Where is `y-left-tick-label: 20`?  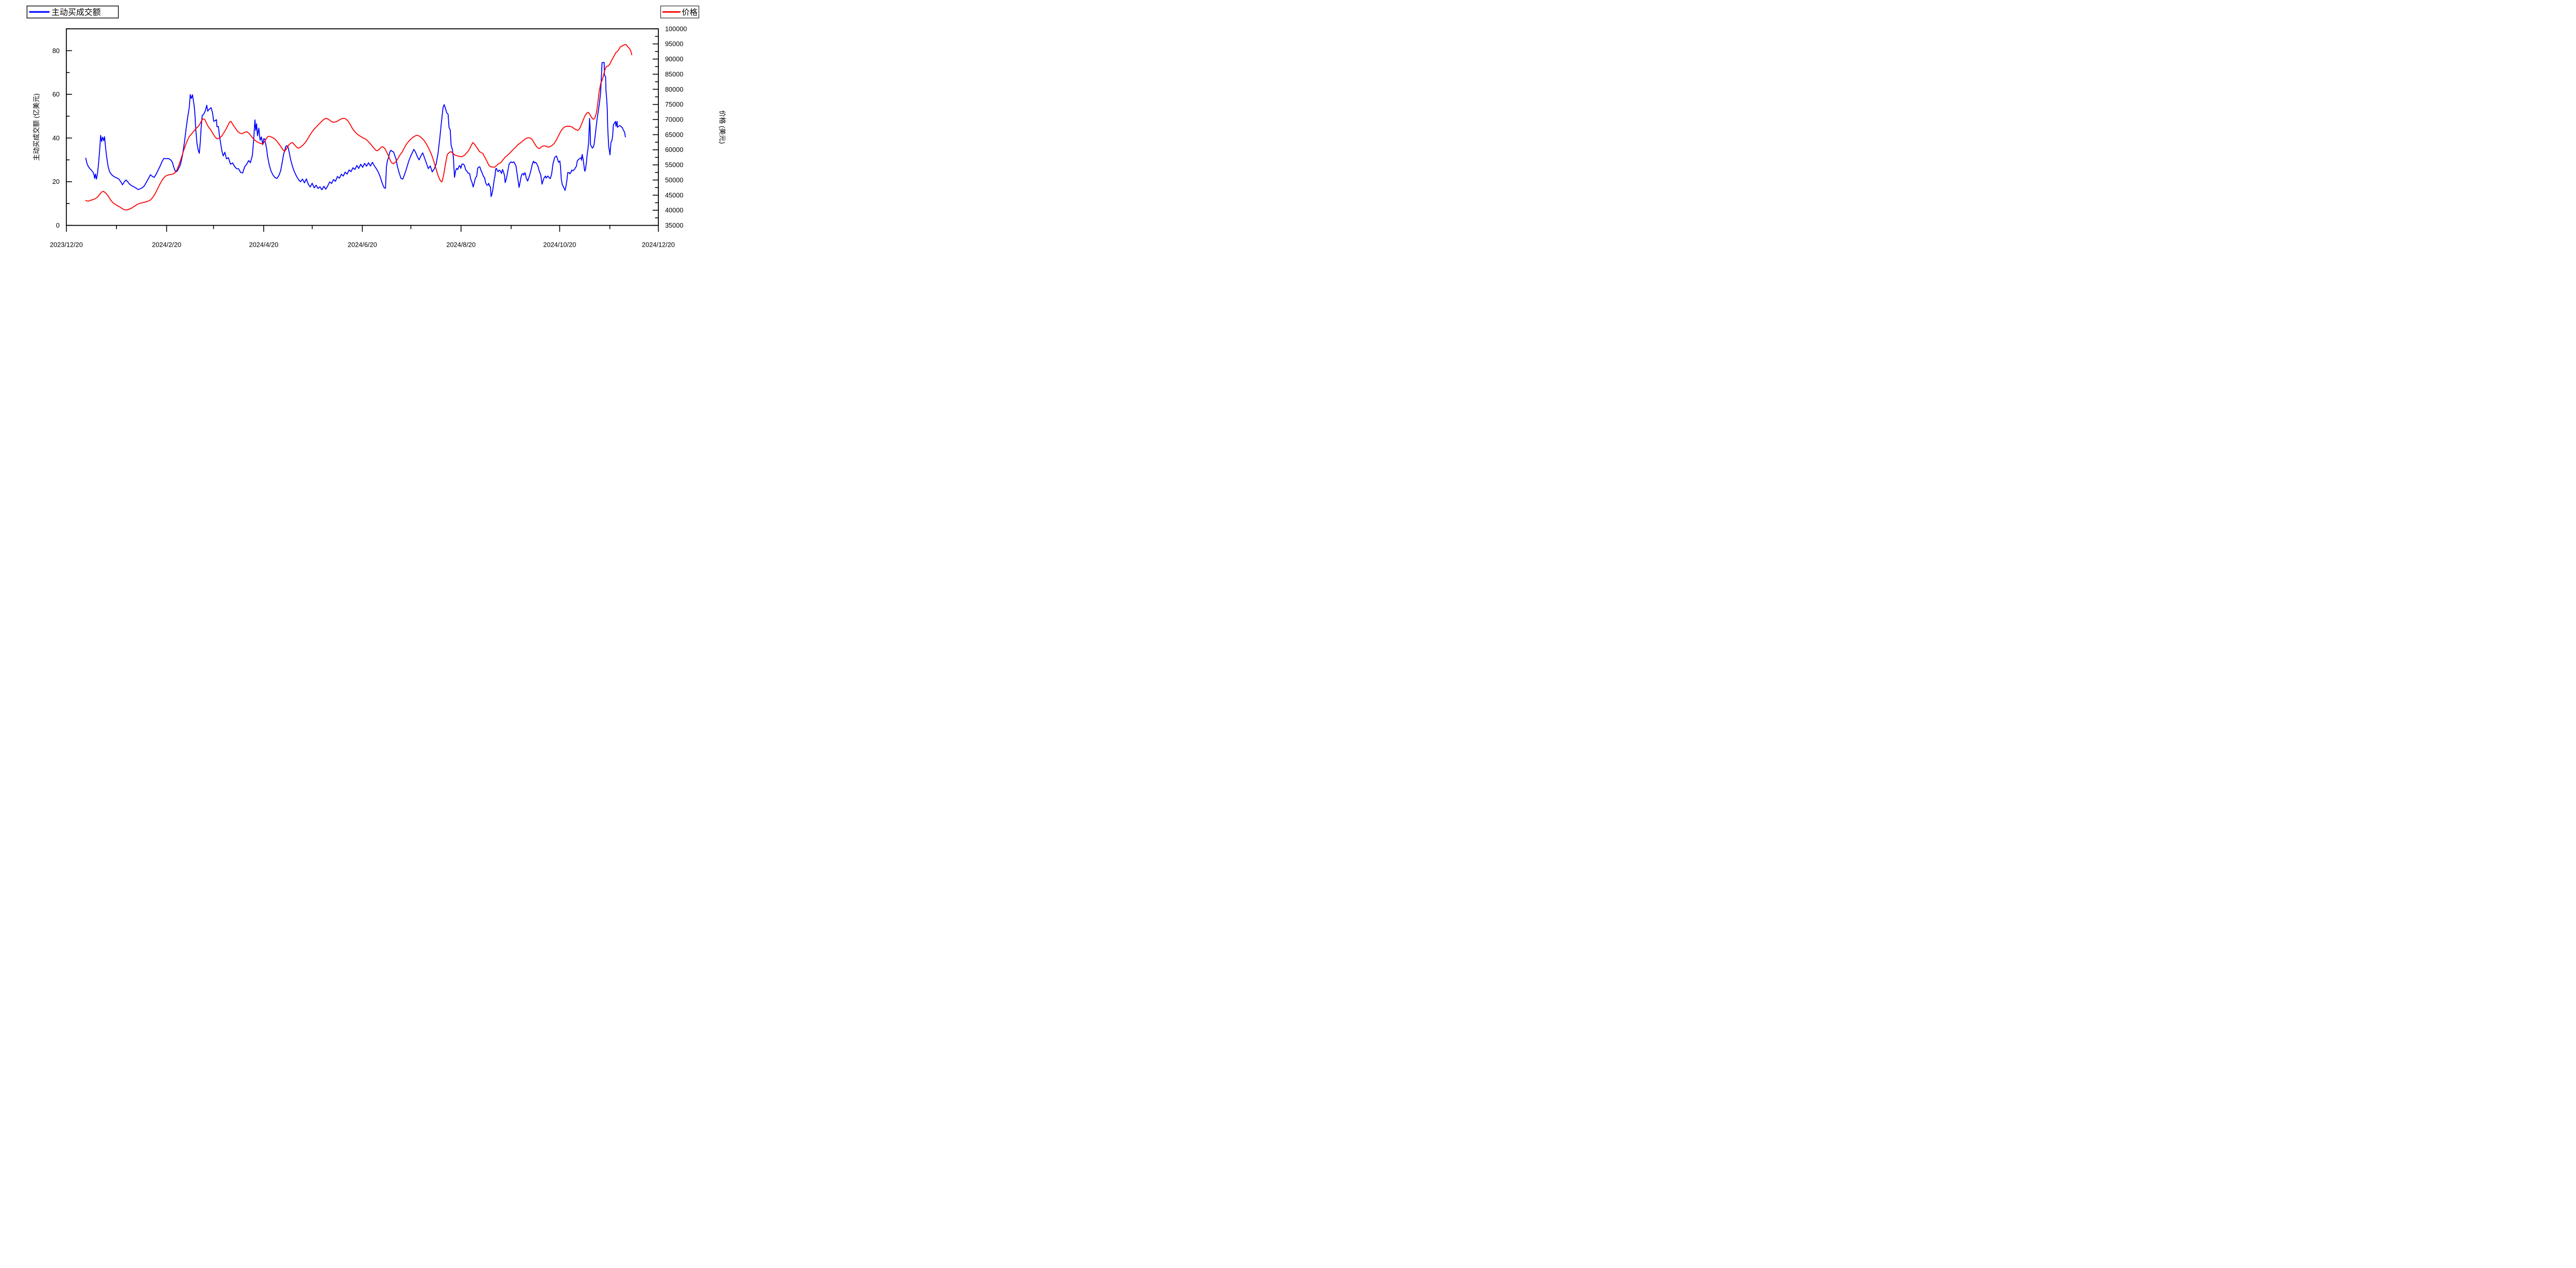
y-left-tick-label: 20 is located at coordinates (56, 181).